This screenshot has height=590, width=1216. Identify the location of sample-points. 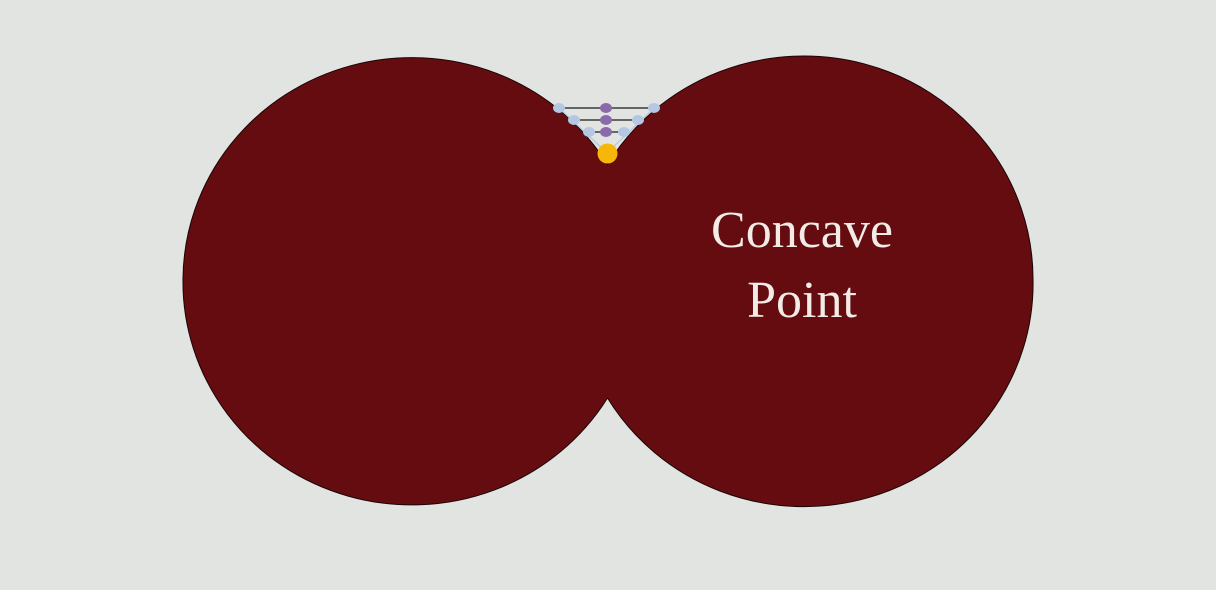
(606, 120).